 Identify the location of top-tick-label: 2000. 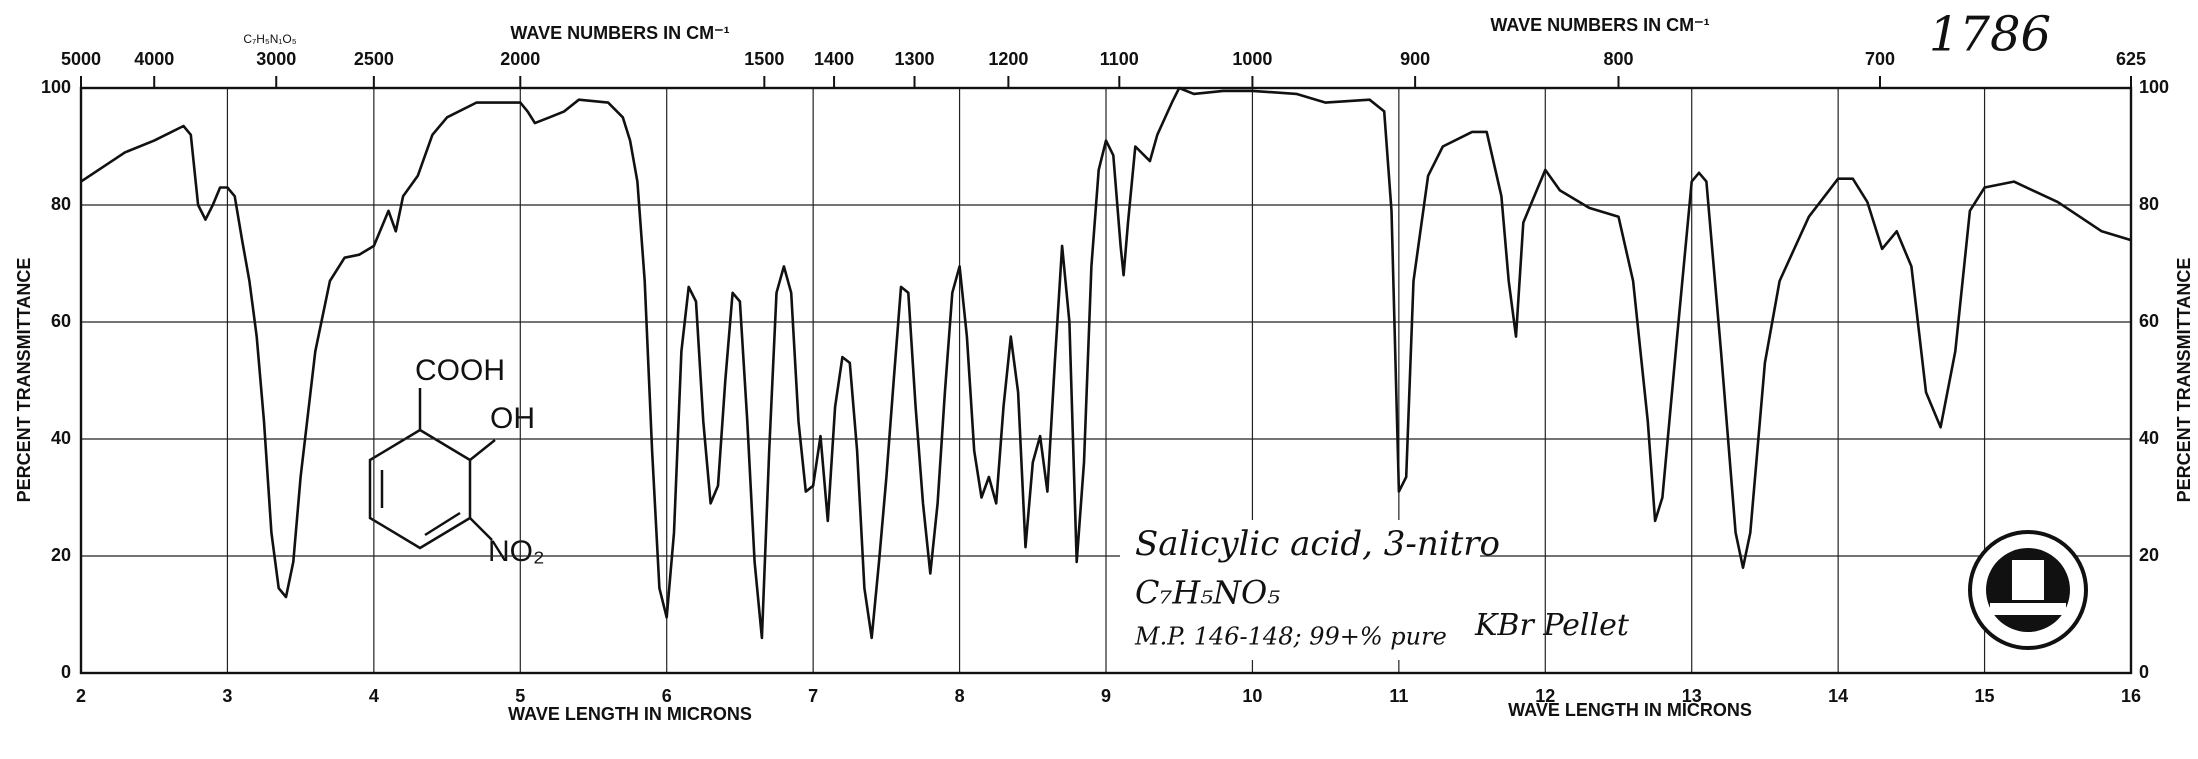
(520, 59).